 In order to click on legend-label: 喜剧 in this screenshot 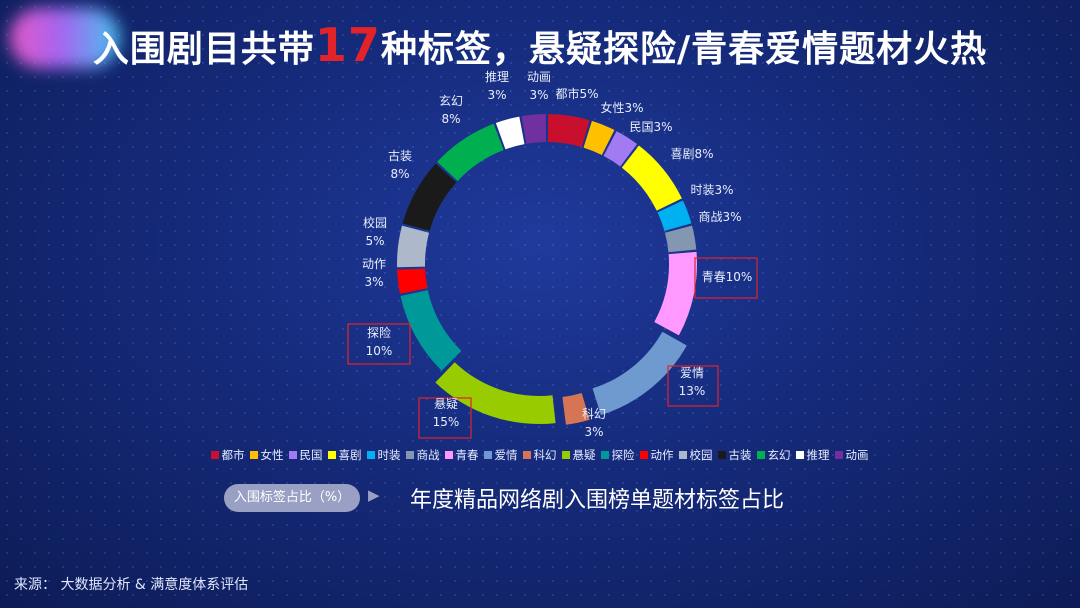, I will do `click(350, 455)`.